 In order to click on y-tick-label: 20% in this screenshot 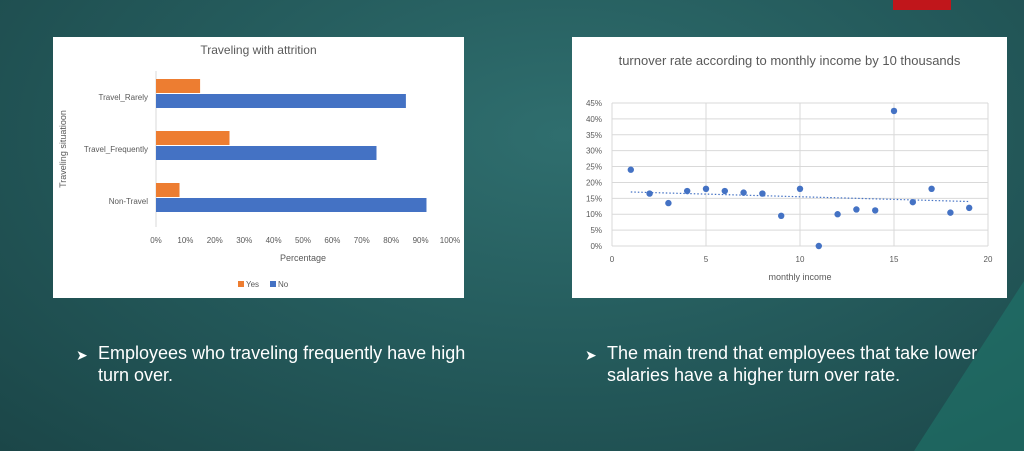, I will do `click(594, 182)`.